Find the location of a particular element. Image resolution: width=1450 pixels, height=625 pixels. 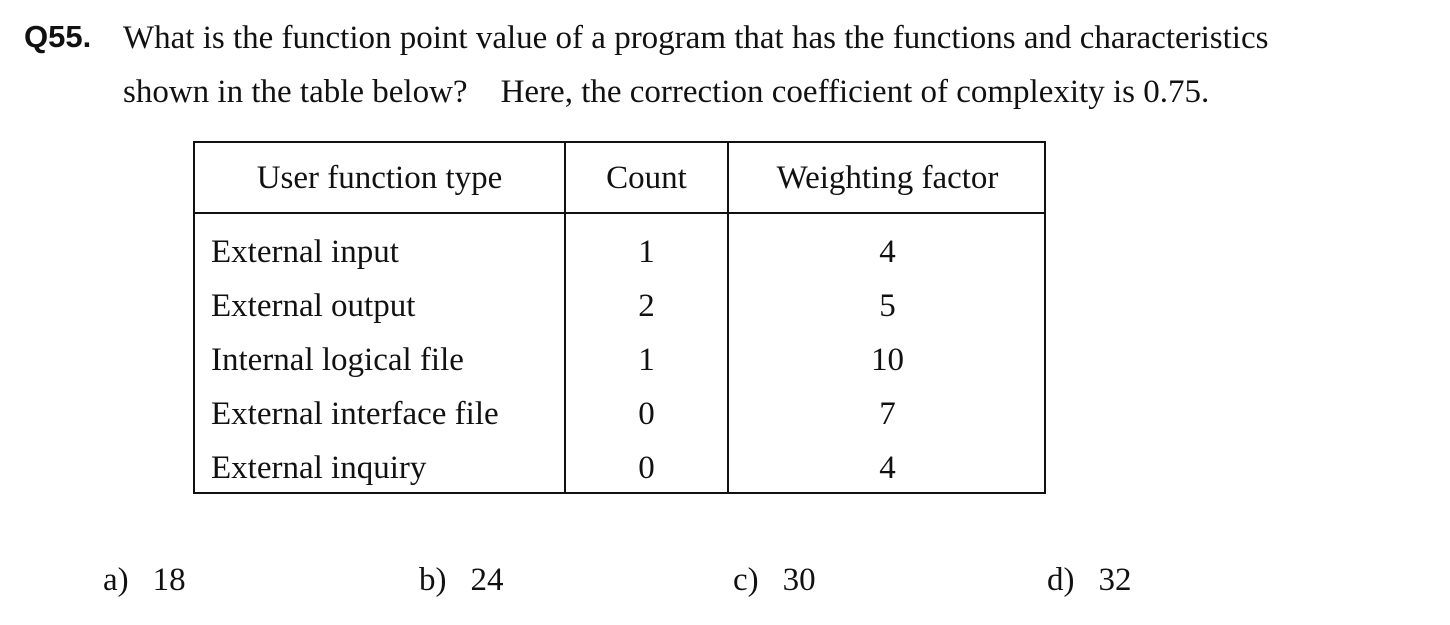

choice-letter: c) is located at coordinates (746, 580).